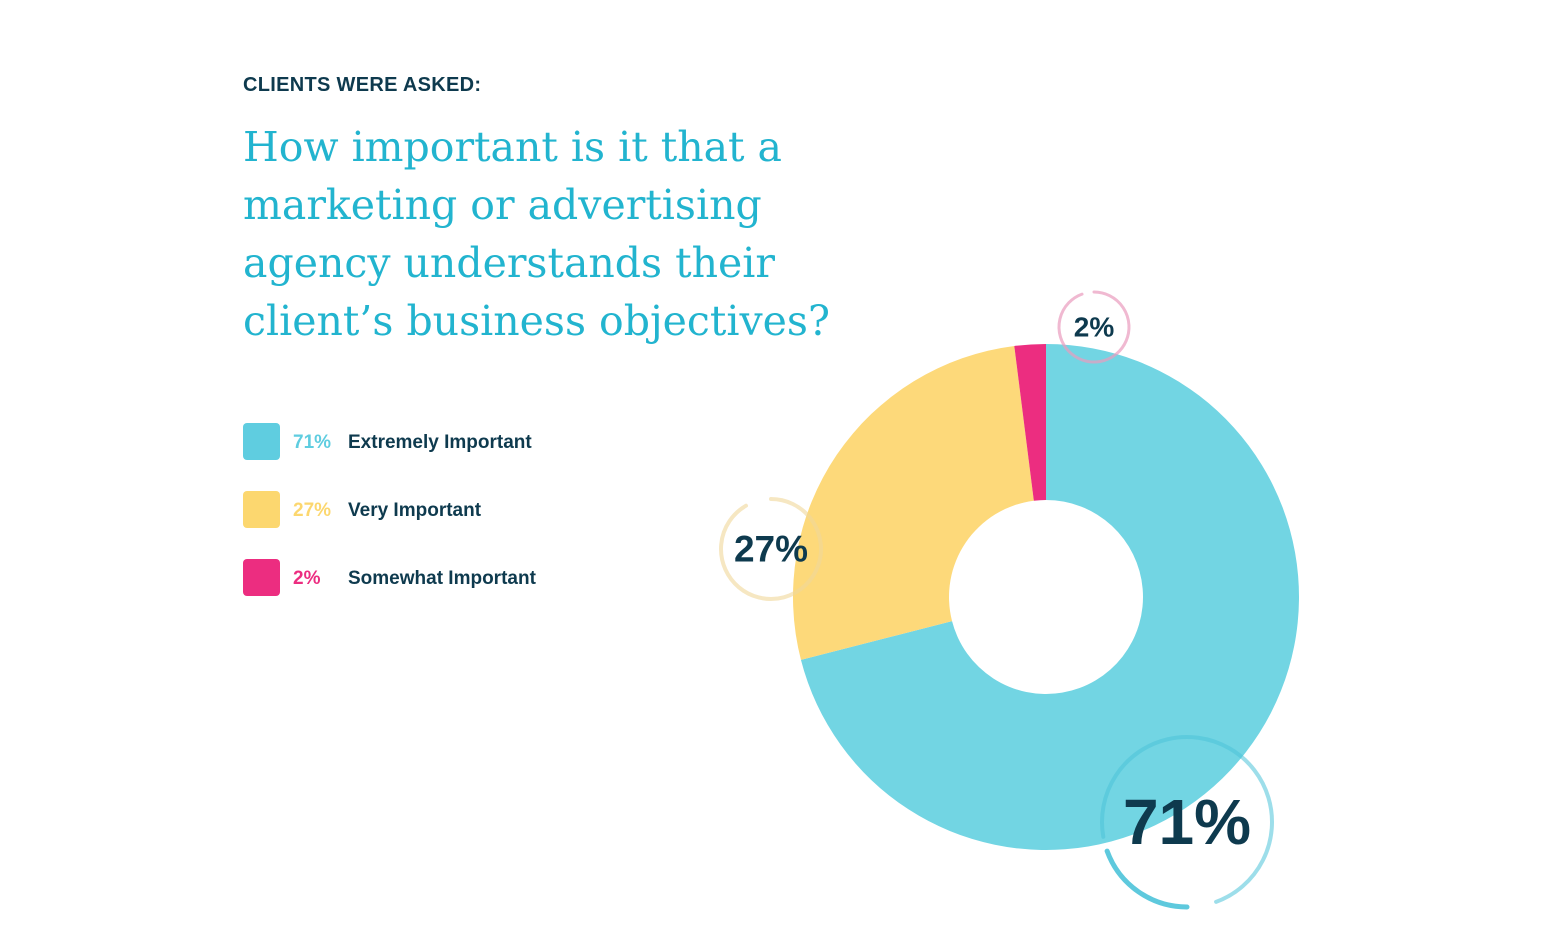 This screenshot has width=1561, height=942. What do you see at coordinates (261, 509) in the screenshot?
I see `legend-swatch-very-important` at bounding box center [261, 509].